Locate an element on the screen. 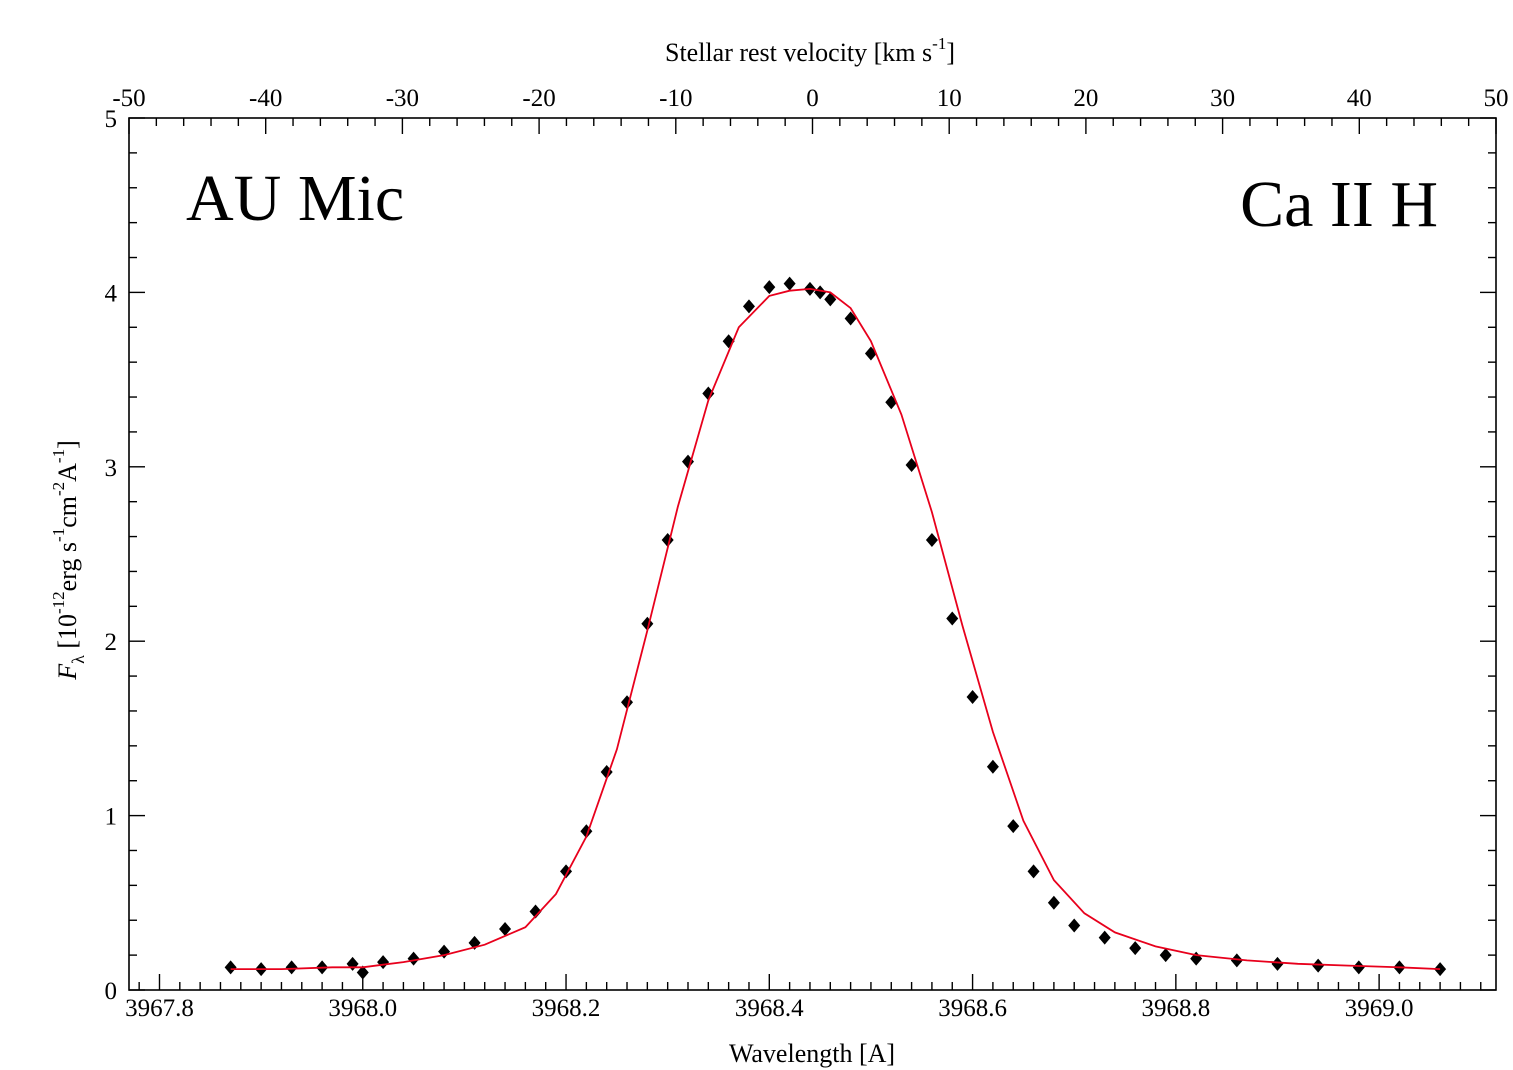  x2-tick-label: -40 is located at coordinates (265, 98).